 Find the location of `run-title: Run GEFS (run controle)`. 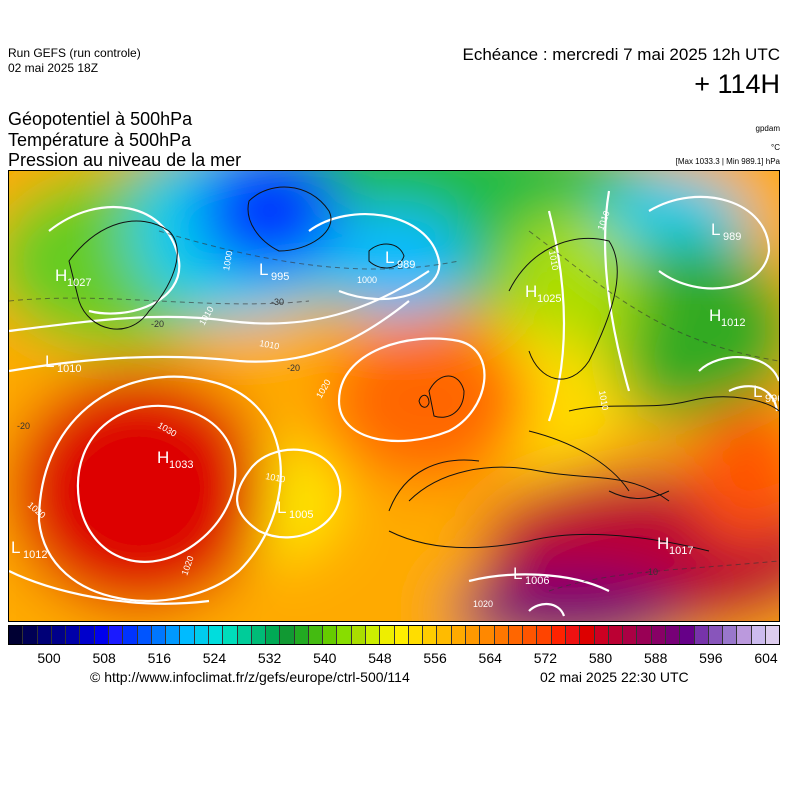

run-title: Run GEFS (run controle) is located at coordinates (74, 53).